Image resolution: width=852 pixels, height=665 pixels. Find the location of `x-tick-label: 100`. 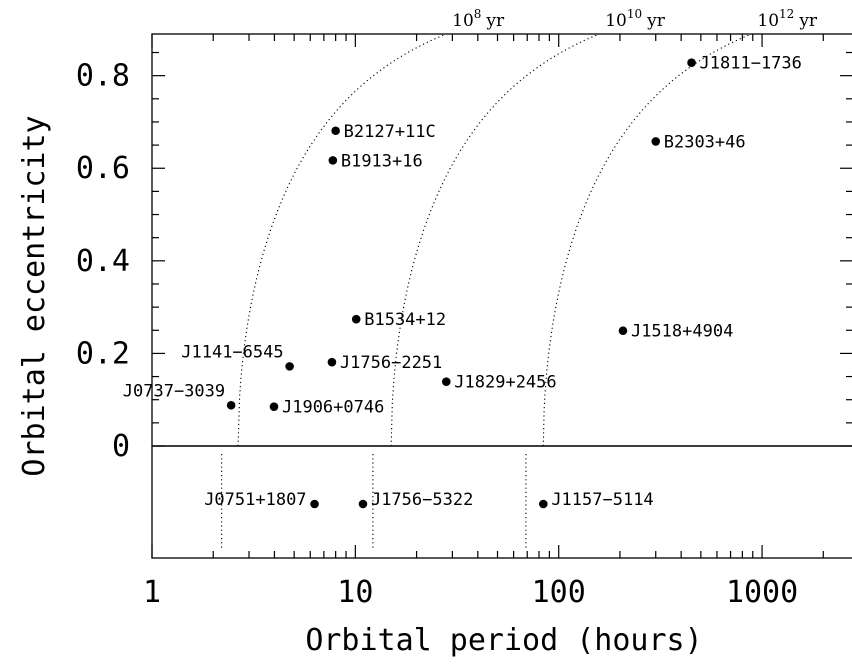

x-tick-label: 100 is located at coordinates (559, 592).